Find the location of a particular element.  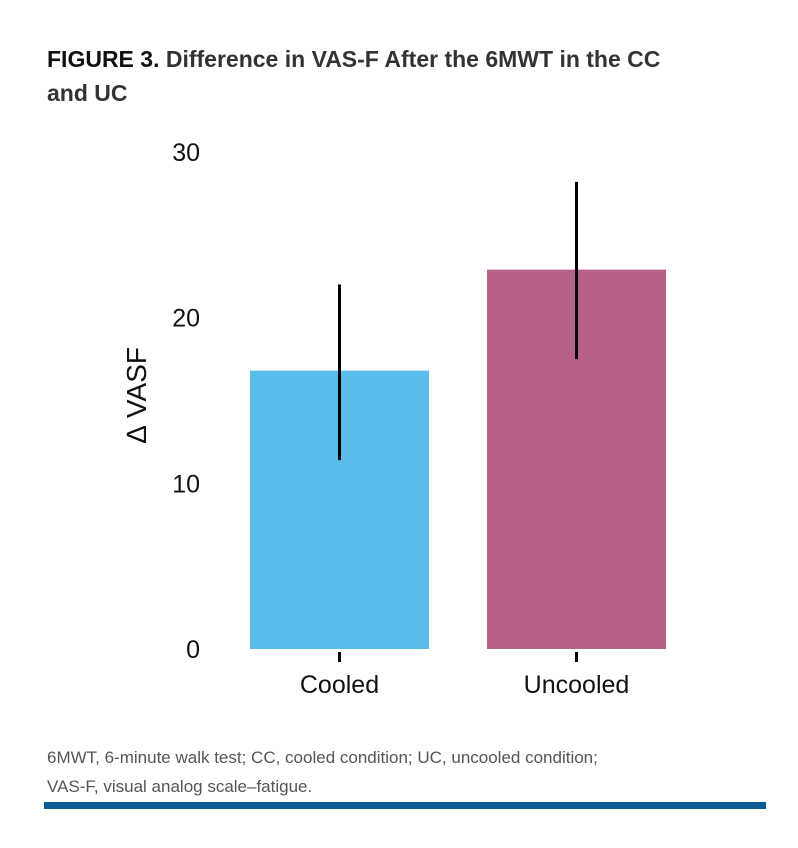

figure-label: FIGURE 3. is located at coordinates (103, 59).